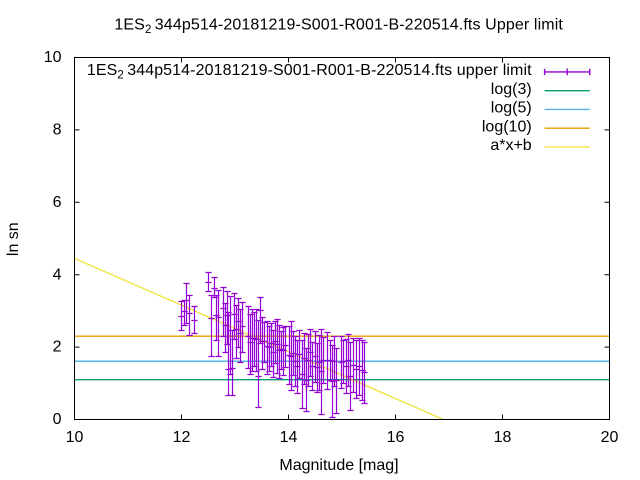 This screenshot has width=640, height=480. I want to click on svg-text: 0, so click(57, 419).